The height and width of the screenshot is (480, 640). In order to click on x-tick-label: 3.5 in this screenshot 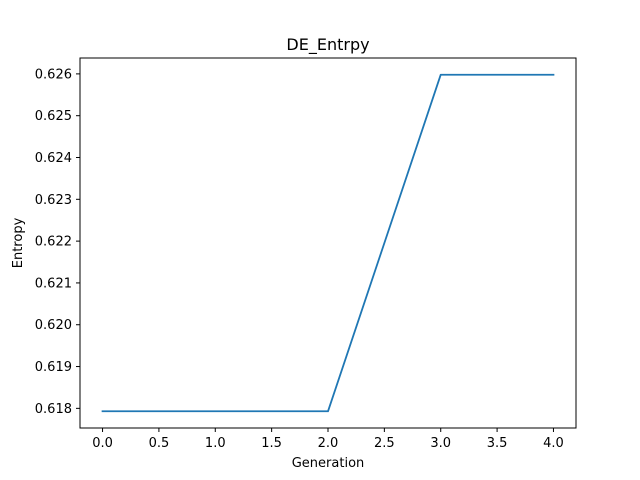, I will do `click(497, 443)`.